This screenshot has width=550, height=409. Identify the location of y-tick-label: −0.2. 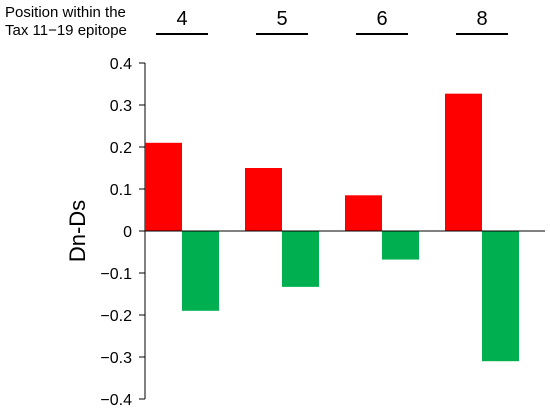
(116, 316).